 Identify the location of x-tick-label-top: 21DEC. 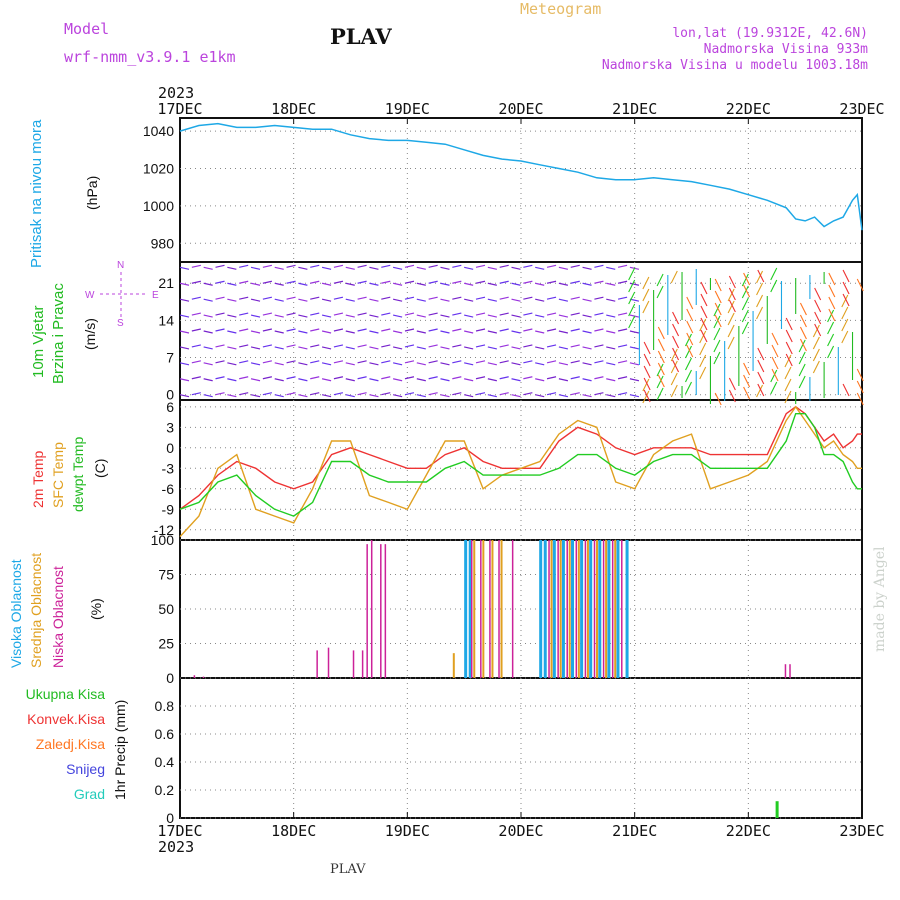
(634, 109).